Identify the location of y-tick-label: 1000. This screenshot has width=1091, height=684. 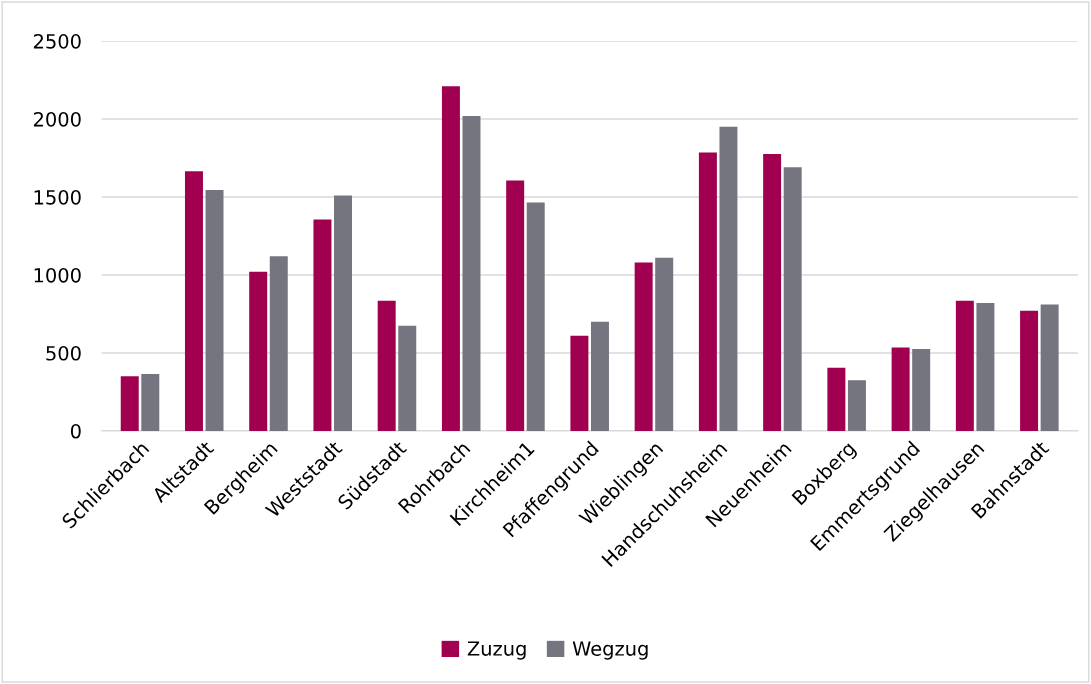
(57, 275).